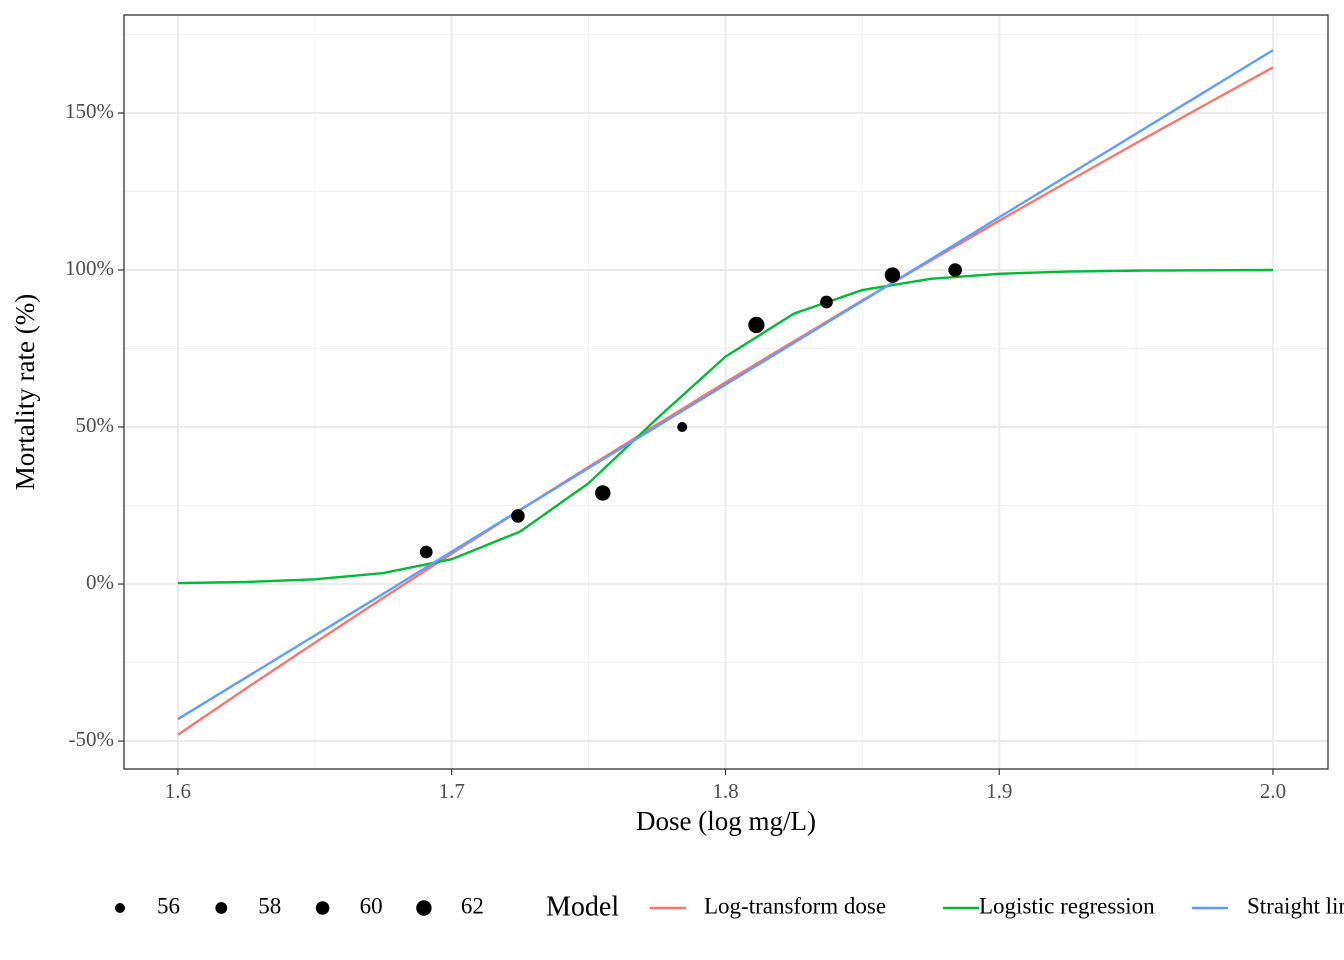 This screenshot has height=960, width=1344. Describe the element at coordinates (452, 791) in the screenshot. I see `x-tick-label: 1.7` at that location.